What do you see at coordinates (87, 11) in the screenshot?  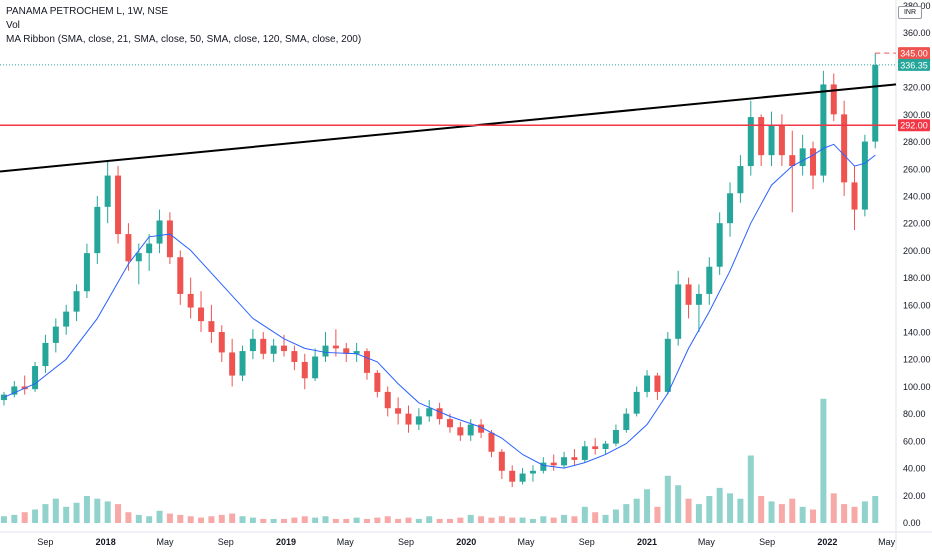 I see `legend-title: PANAMA PETROCHEM L, 1W, NSE` at bounding box center [87, 11].